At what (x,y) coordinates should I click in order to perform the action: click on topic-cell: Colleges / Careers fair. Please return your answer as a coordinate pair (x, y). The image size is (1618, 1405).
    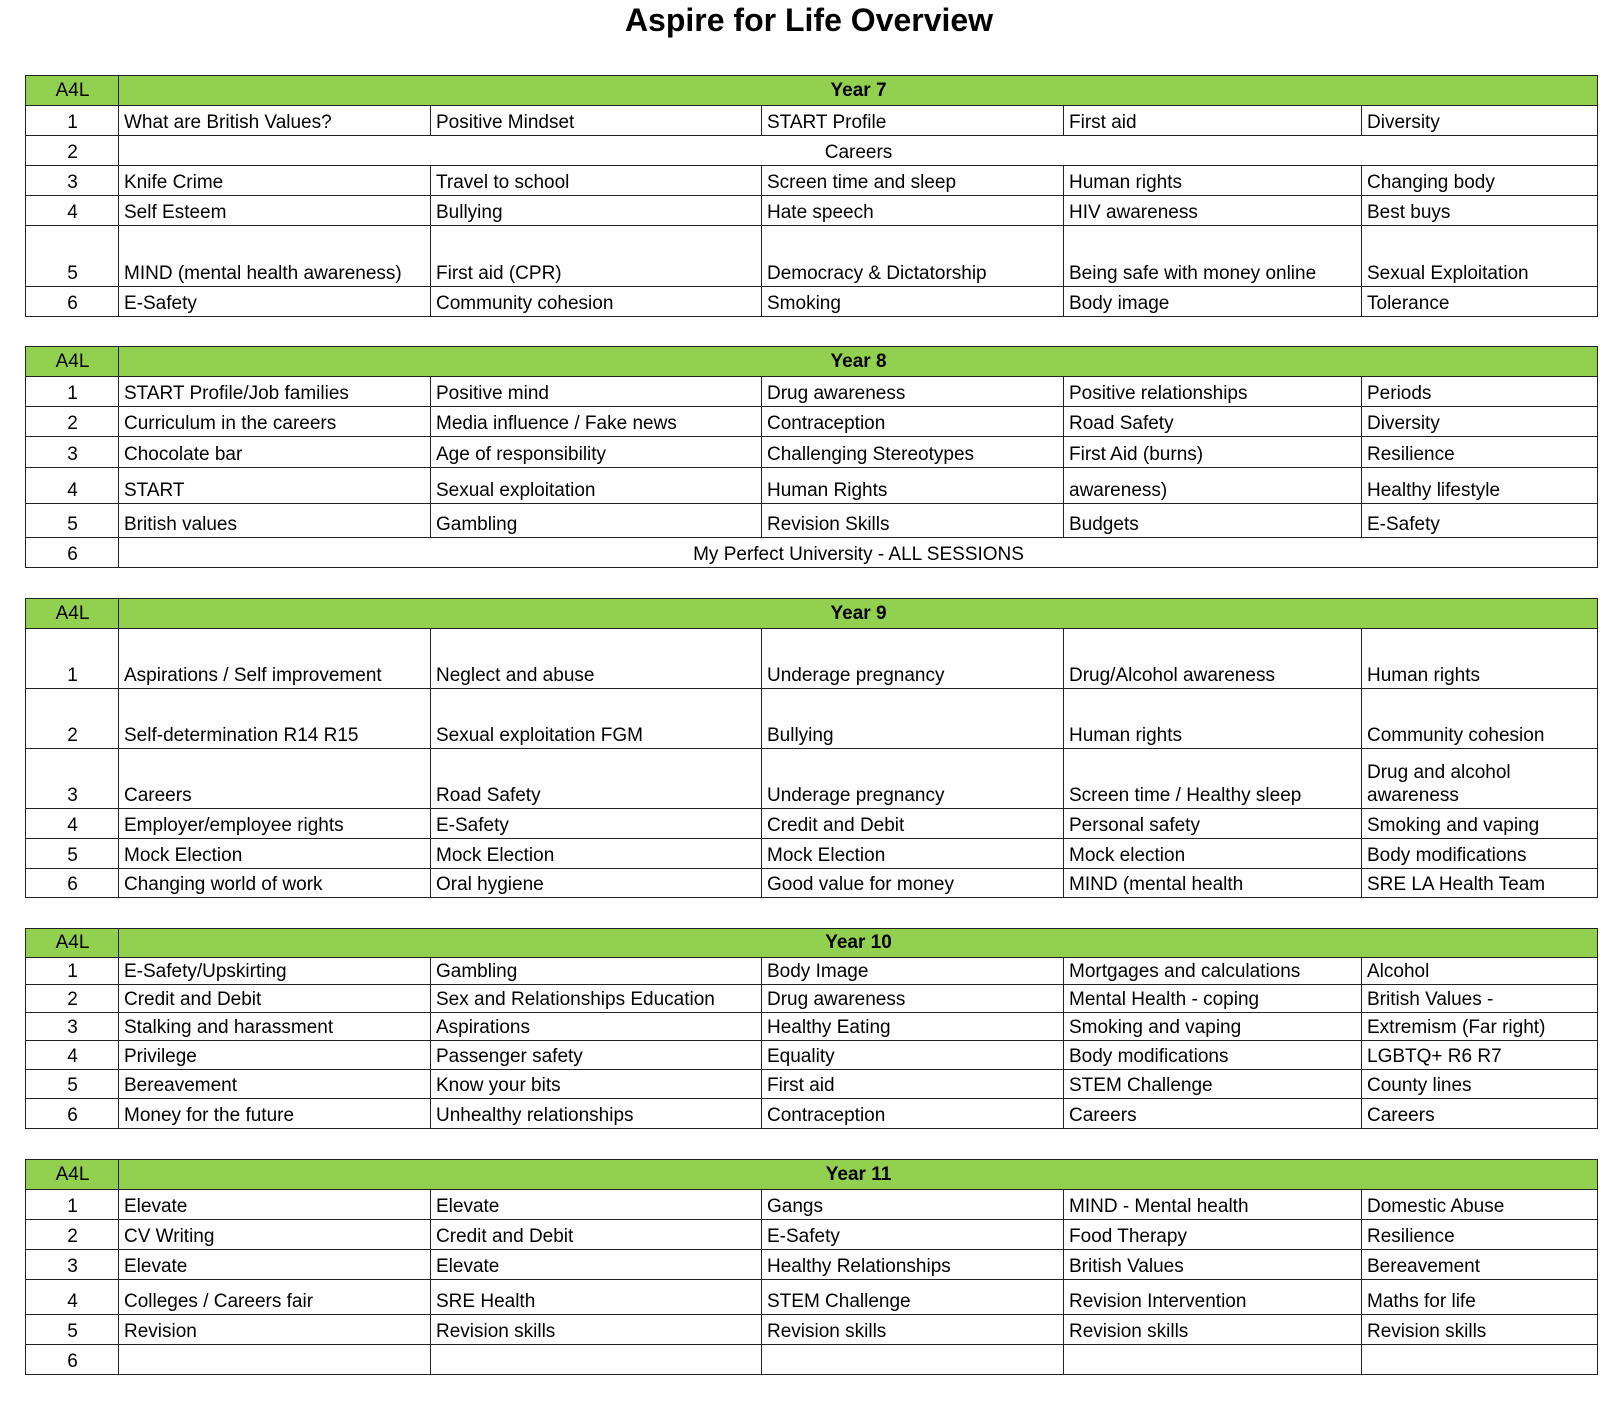
    Looking at the image, I should click on (274, 1297).